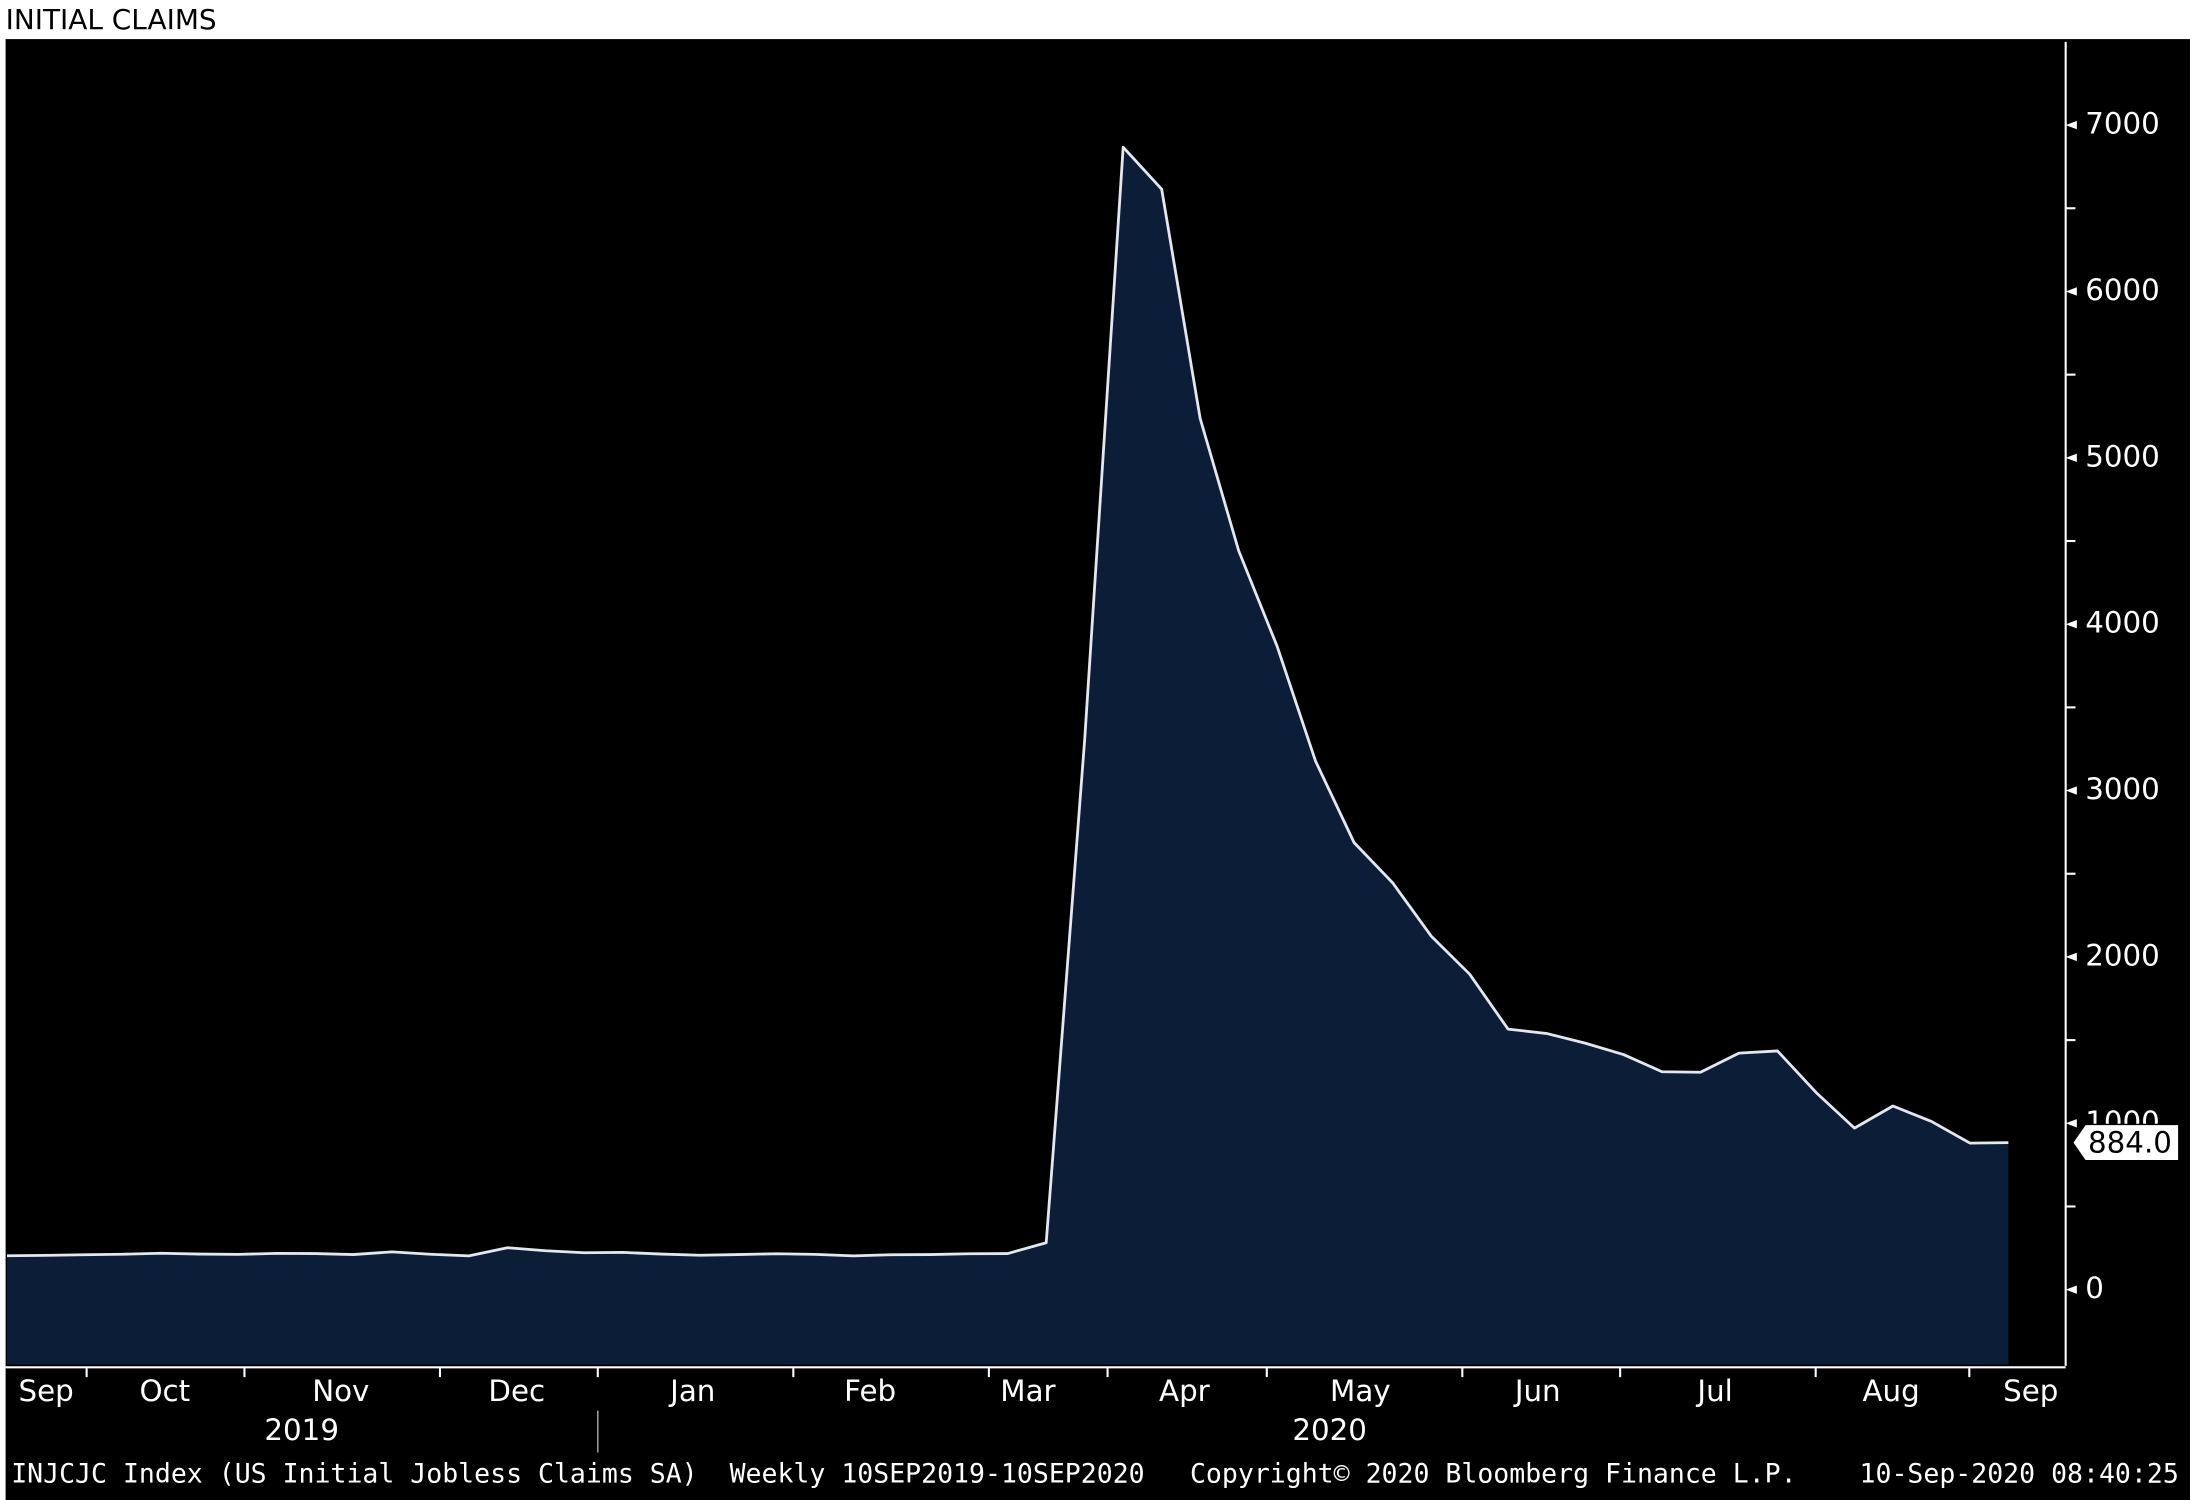  Describe the element at coordinates (301, 1430) in the screenshot. I see `year-label: 2019` at that location.